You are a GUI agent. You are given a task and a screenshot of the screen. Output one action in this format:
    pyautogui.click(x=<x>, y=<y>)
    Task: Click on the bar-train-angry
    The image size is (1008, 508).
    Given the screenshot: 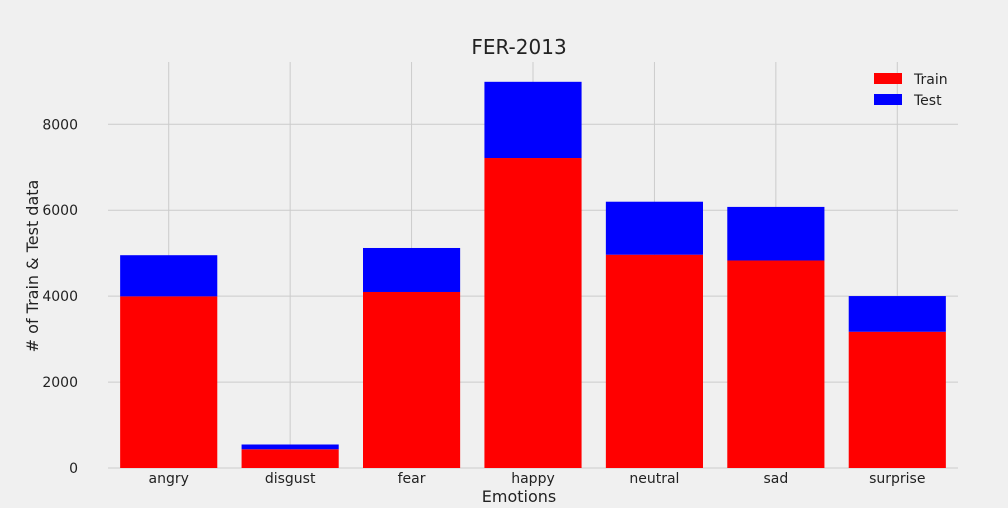 What is the action you would take?
    pyautogui.click(x=169, y=382)
    